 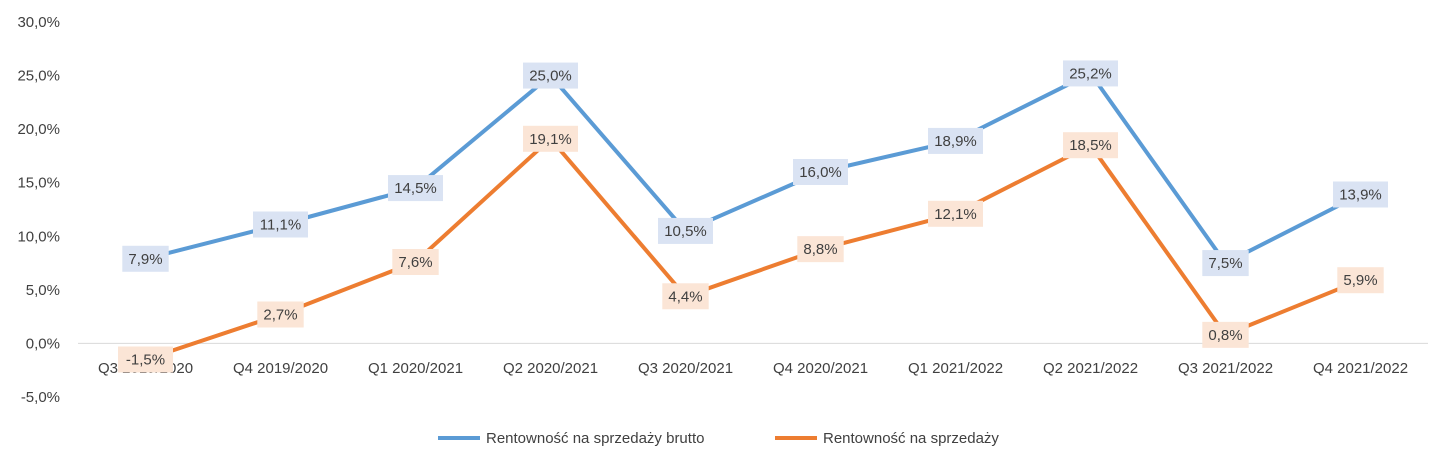 I want to click on data-label-text: 25,0%, so click(x=550, y=76).